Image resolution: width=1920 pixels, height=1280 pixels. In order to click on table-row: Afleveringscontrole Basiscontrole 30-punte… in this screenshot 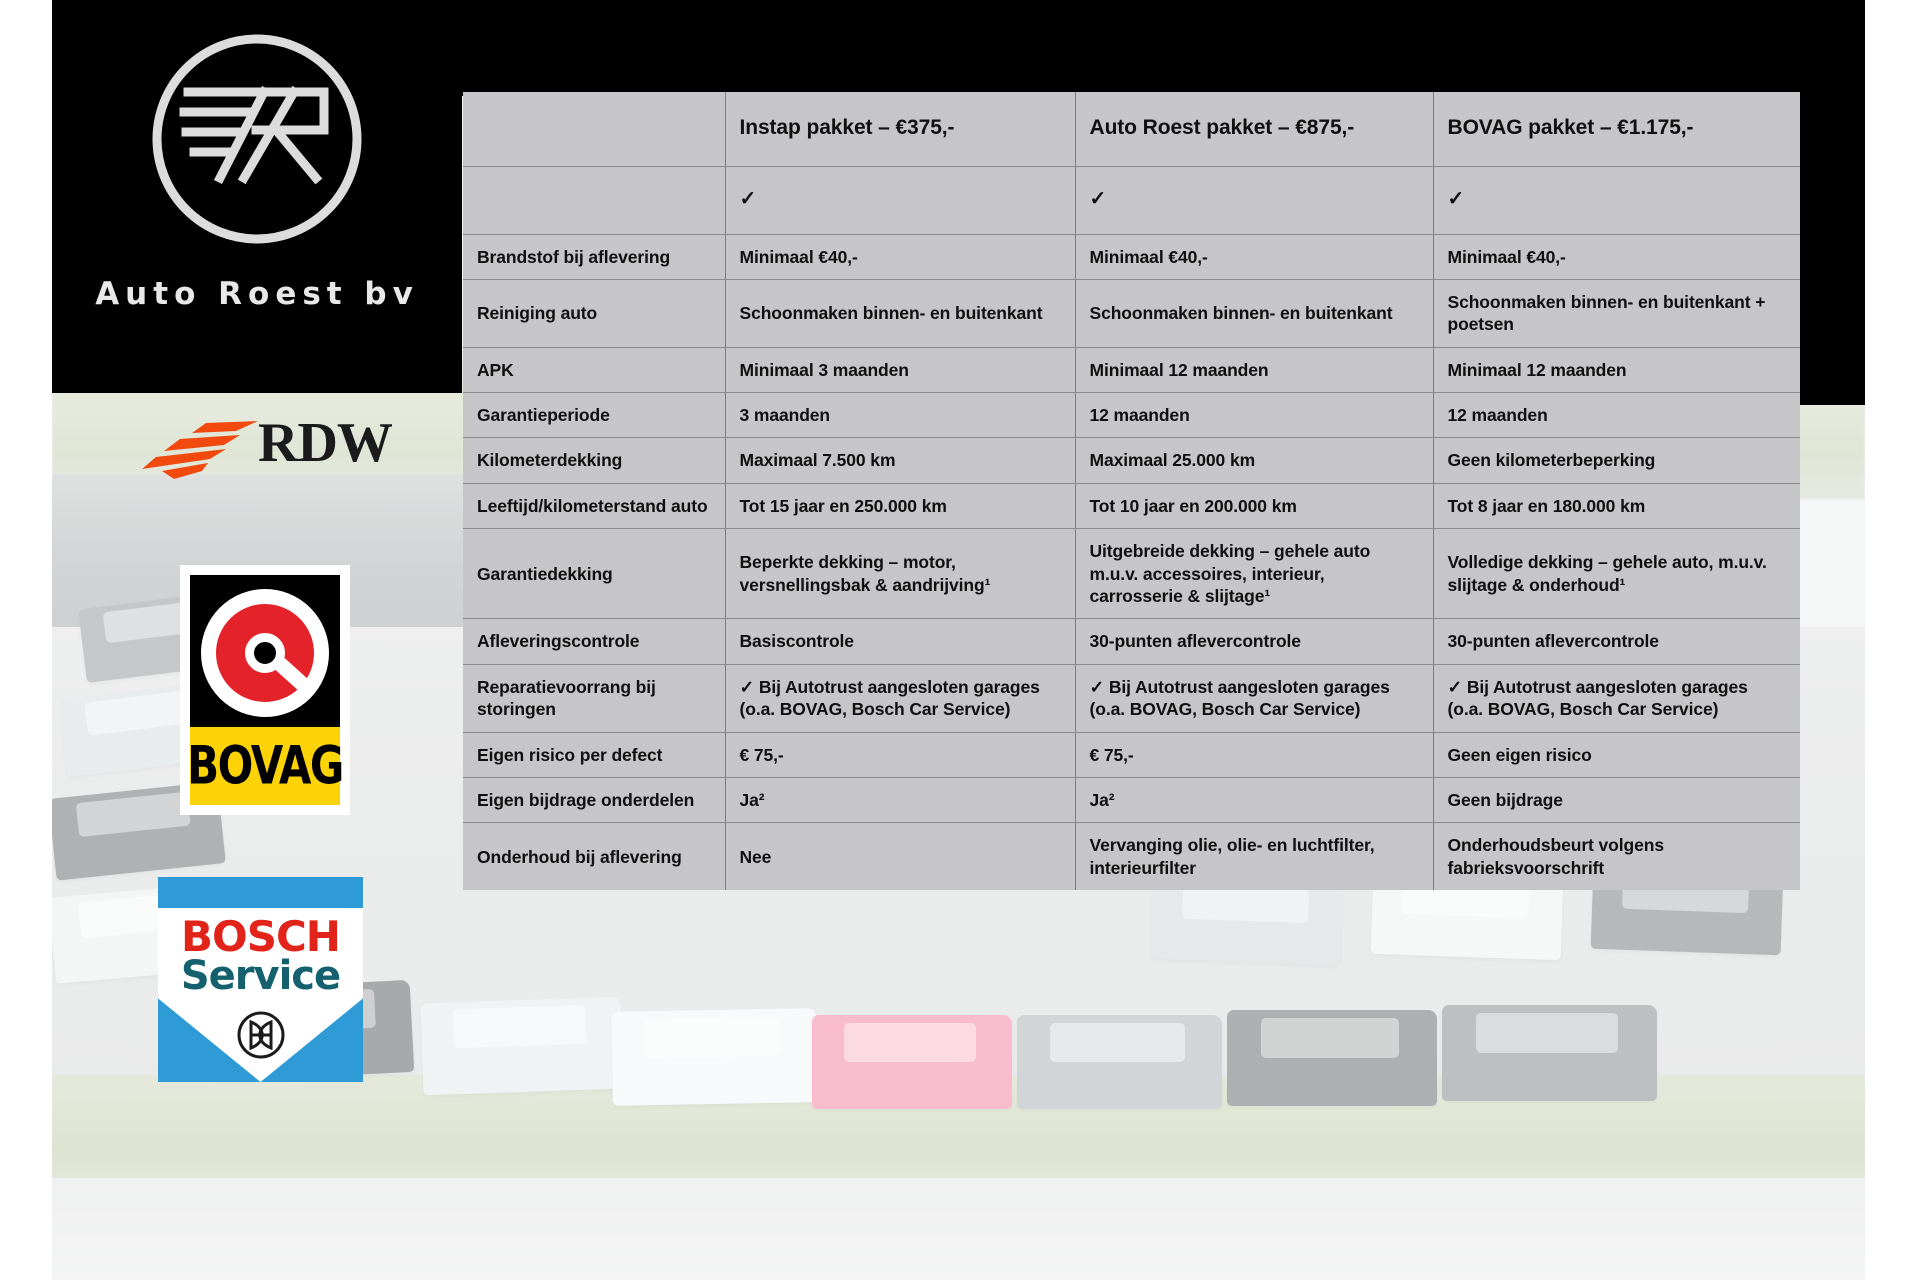, I will do `click(1131, 641)`.